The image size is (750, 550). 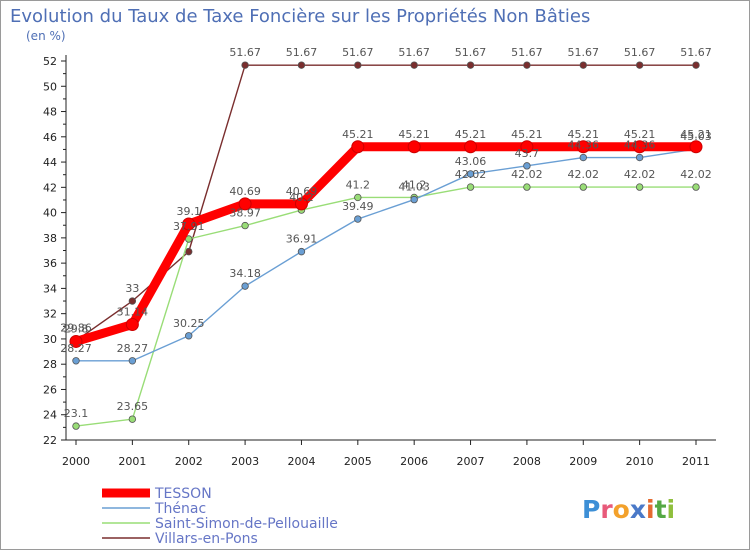 I want to click on legend-entry: Thénac, so click(x=180, y=509).